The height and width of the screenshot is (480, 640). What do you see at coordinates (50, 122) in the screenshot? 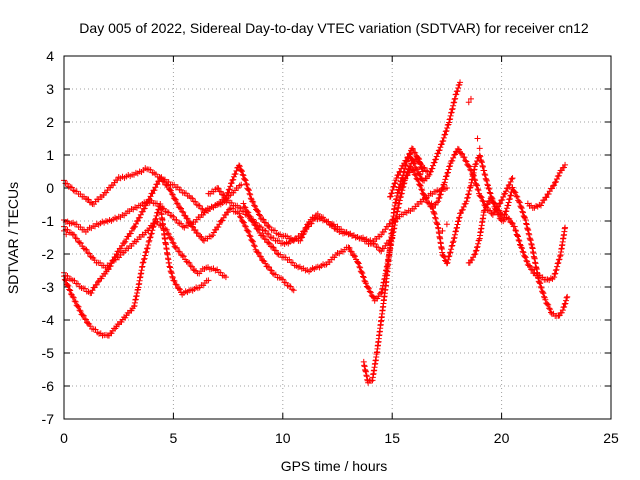
I see `y-tick-label: 2` at bounding box center [50, 122].